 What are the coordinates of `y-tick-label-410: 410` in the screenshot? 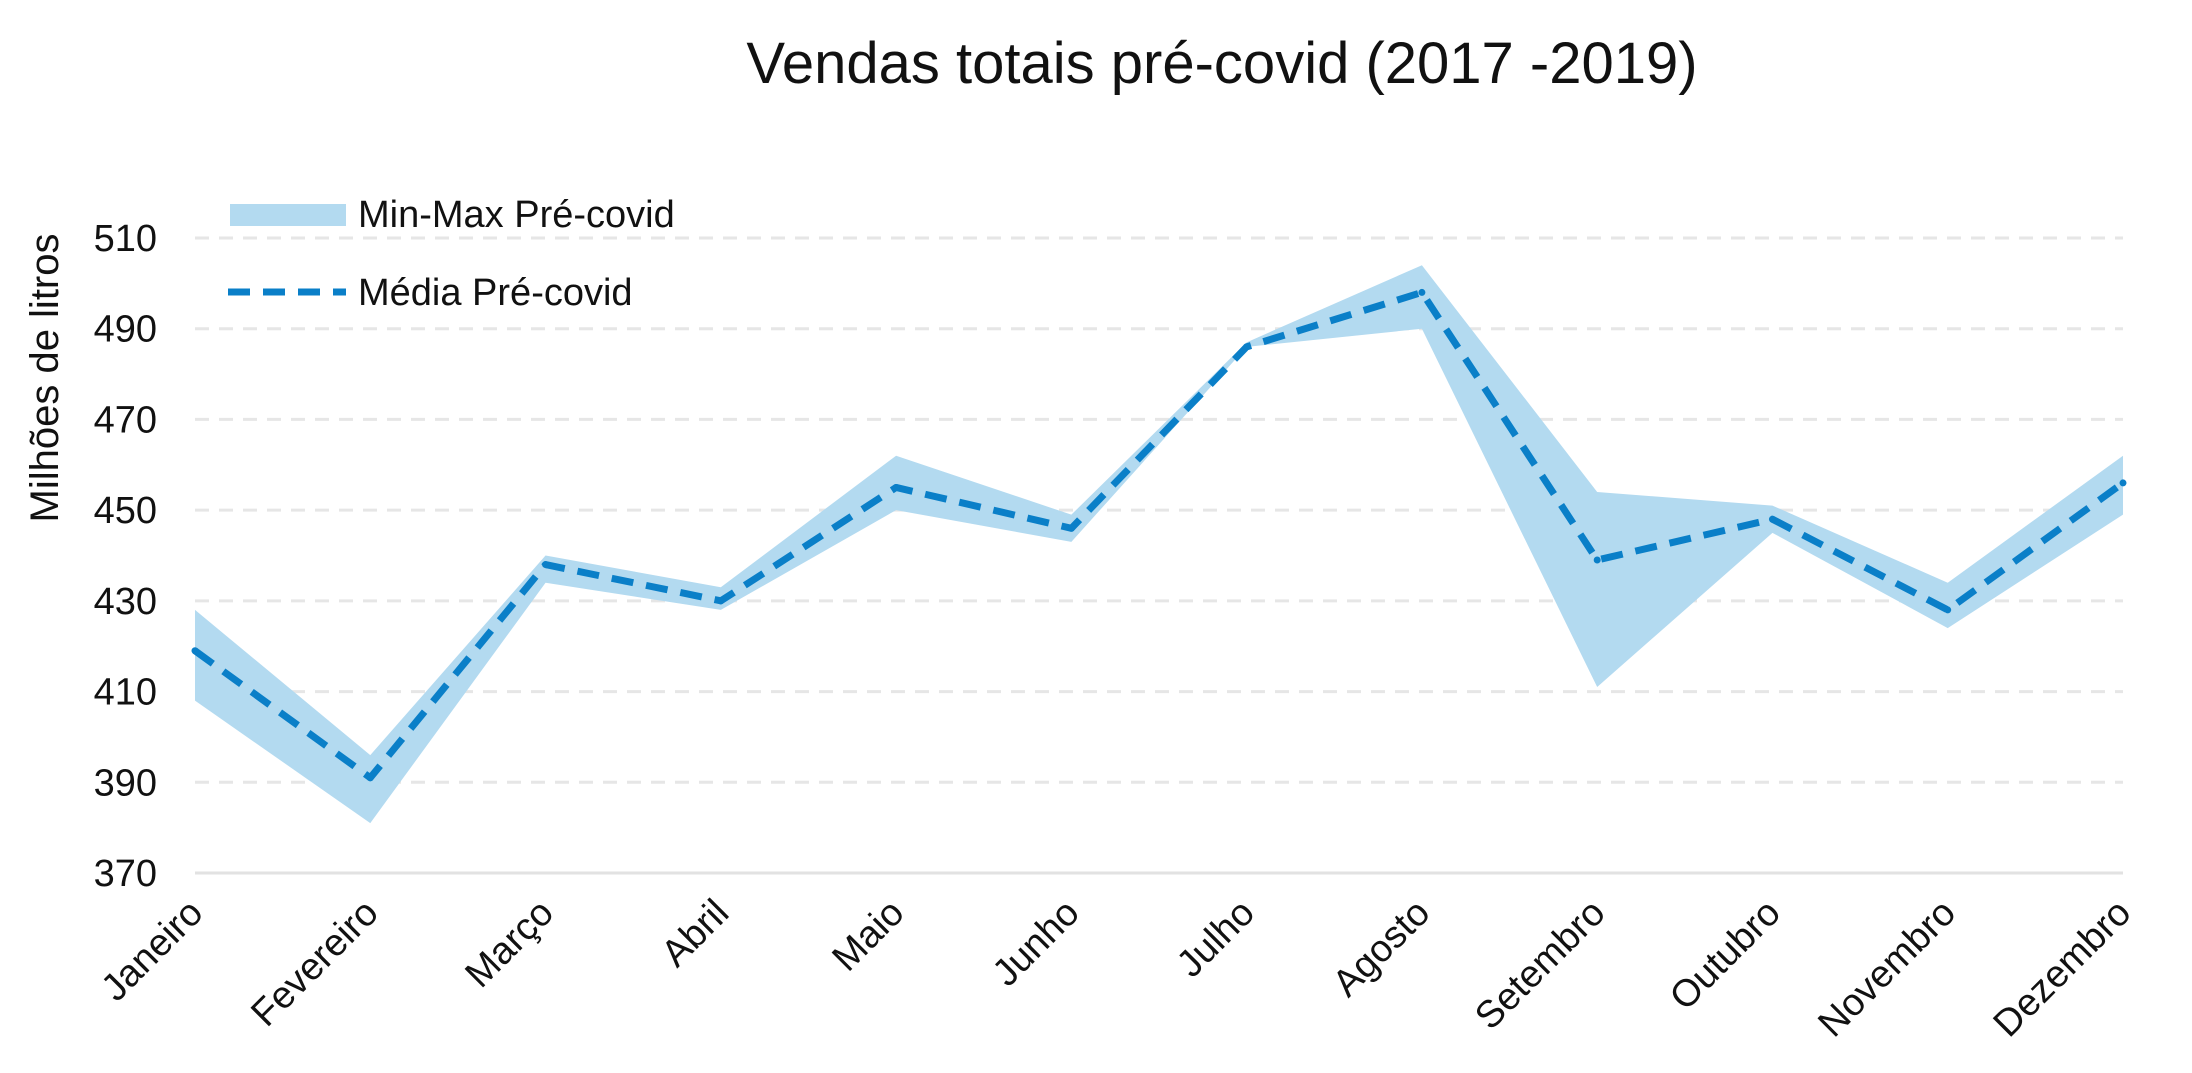 It's located at (125, 693).